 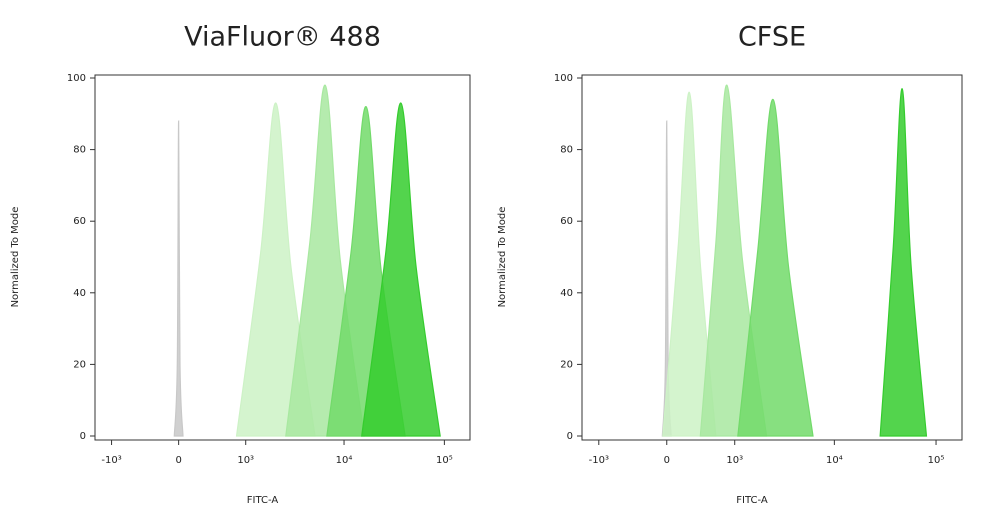 What do you see at coordinates (772, 37) in the screenshot?
I see `chart-title: CFSE` at bounding box center [772, 37].